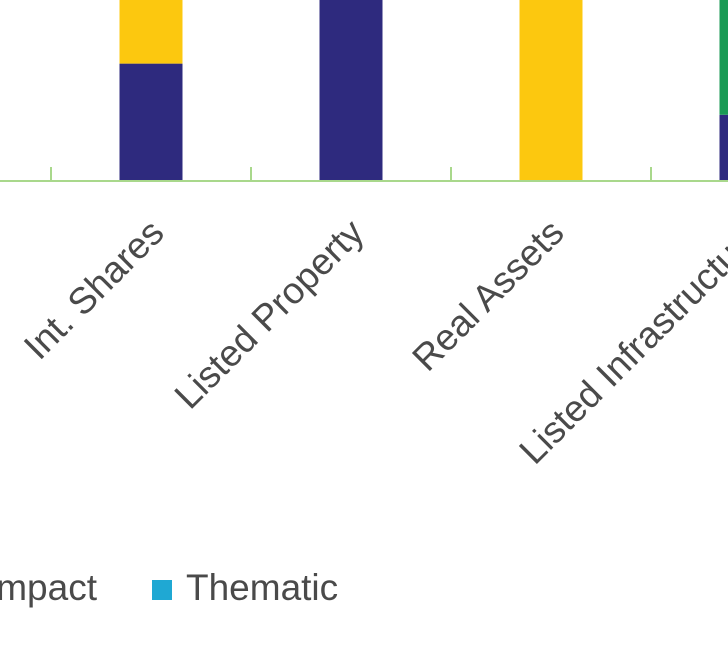 The image size is (728, 669). I want to click on x-tick-label: Real Assets, so click(487, 295).